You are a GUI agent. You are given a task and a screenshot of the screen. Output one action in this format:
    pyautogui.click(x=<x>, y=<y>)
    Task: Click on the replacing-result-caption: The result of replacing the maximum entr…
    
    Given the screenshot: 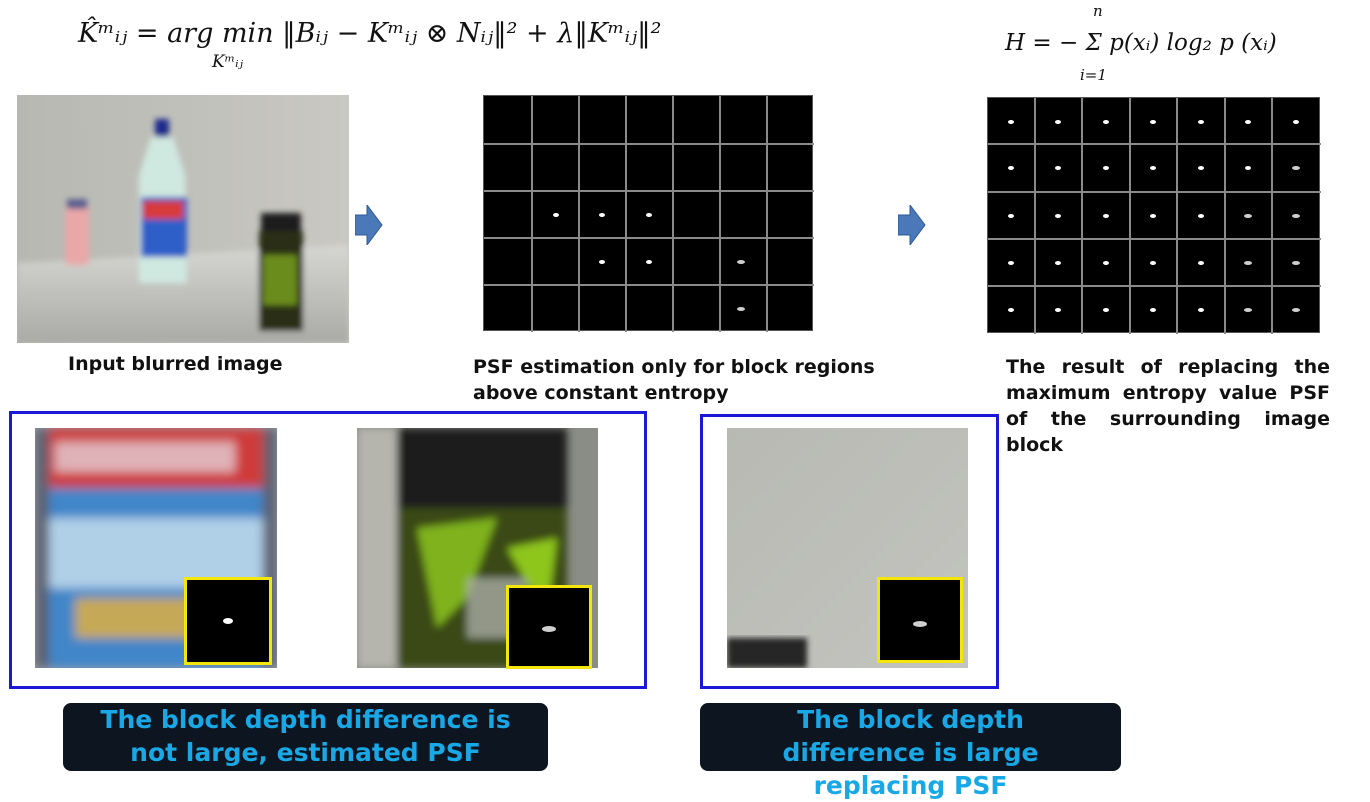 What is the action you would take?
    pyautogui.click(x=1168, y=406)
    